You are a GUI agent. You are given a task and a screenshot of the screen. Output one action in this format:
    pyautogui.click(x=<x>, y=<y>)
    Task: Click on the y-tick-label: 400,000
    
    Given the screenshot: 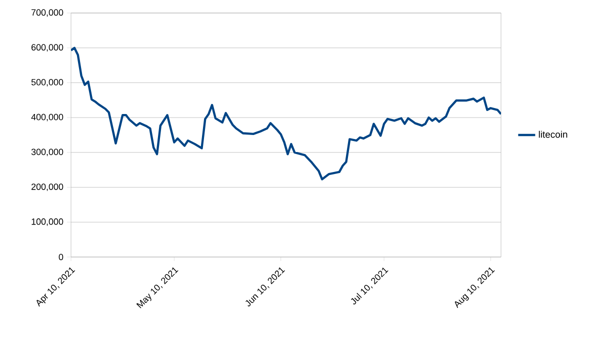 What is the action you would take?
    pyautogui.click(x=47, y=118)
    